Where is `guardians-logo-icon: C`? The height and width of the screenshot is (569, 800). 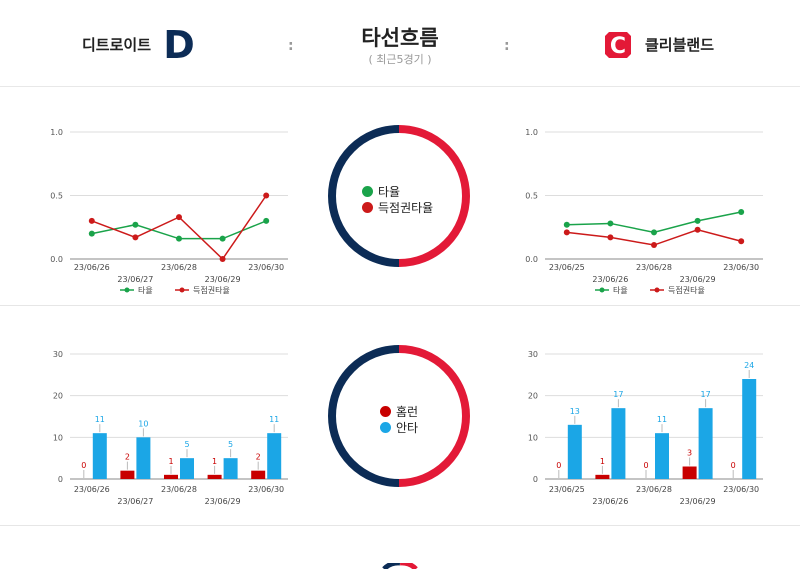 guardians-logo-icon: C is located at coordinates (618, 45).